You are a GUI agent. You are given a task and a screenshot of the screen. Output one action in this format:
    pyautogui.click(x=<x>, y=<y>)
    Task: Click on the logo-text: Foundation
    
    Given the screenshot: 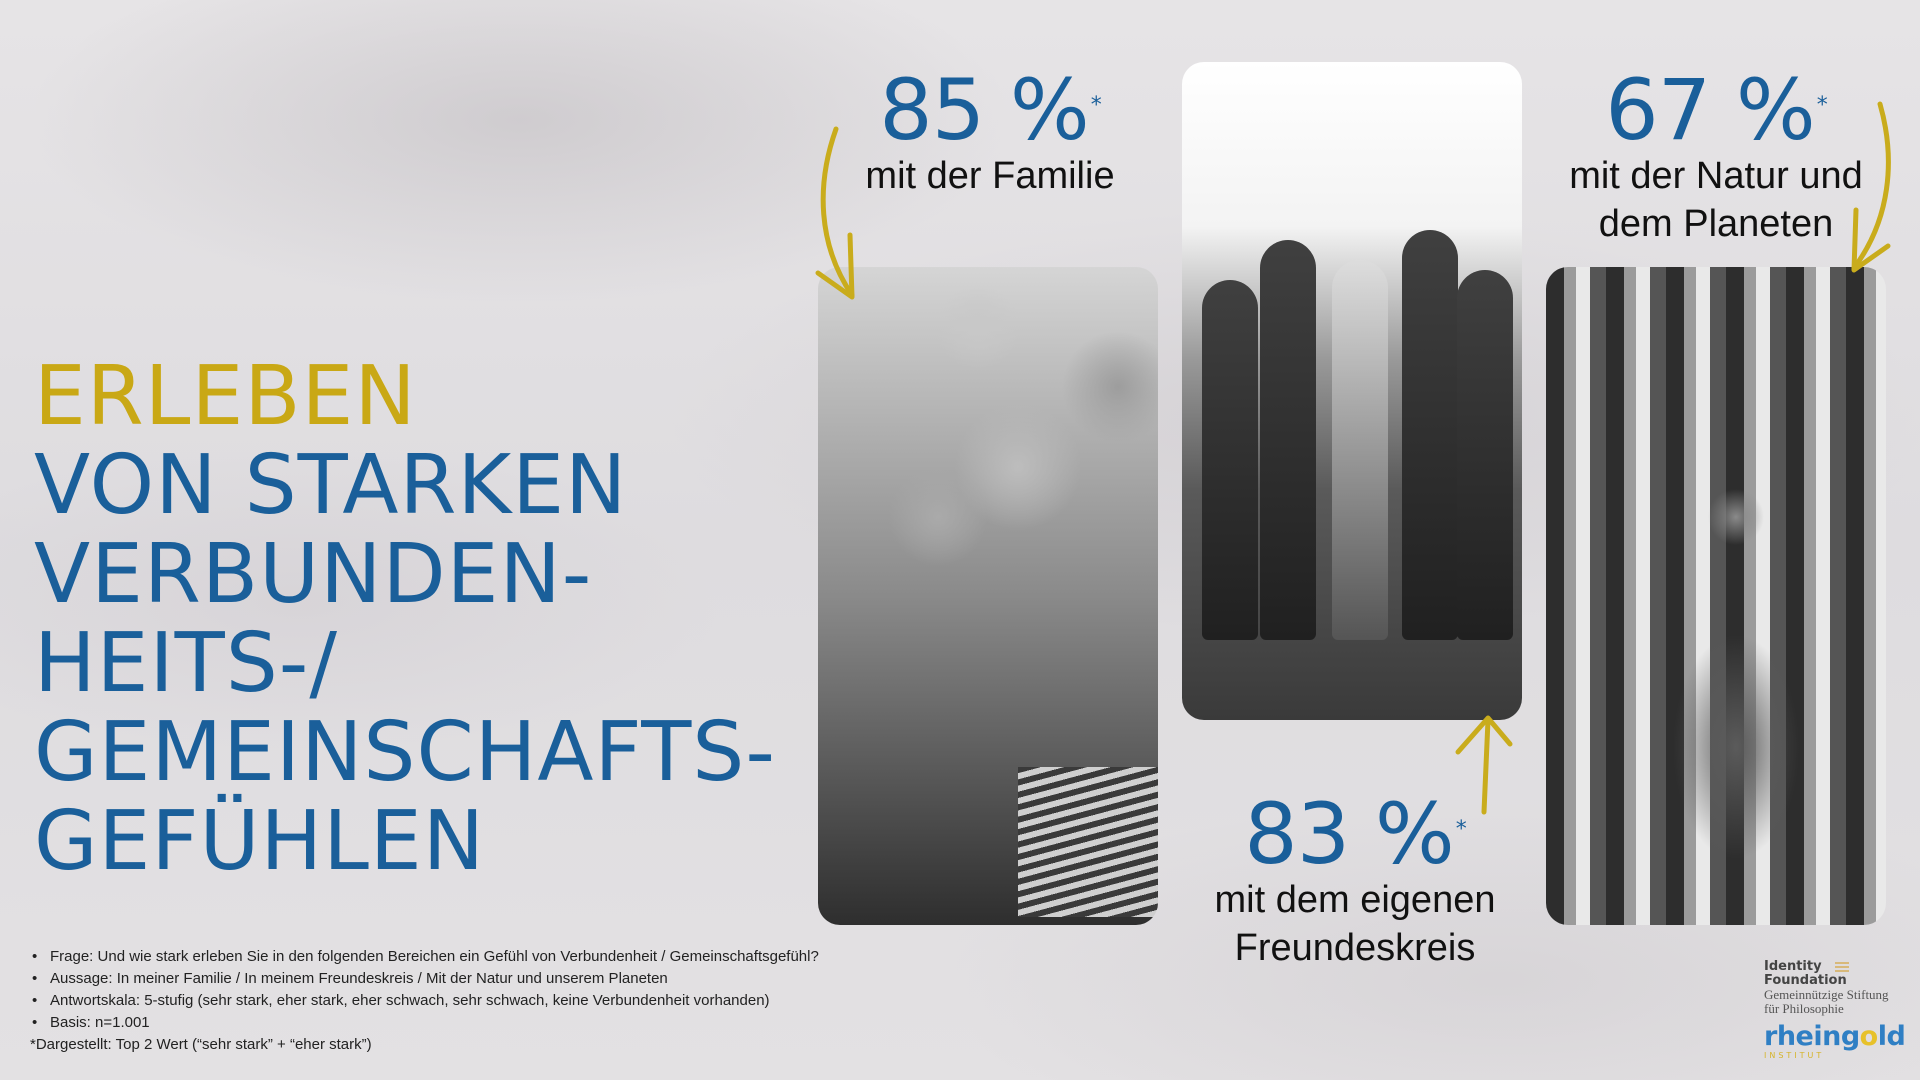 What is the action you would take?
    pyautogui.click(x=1805, y=980)
    